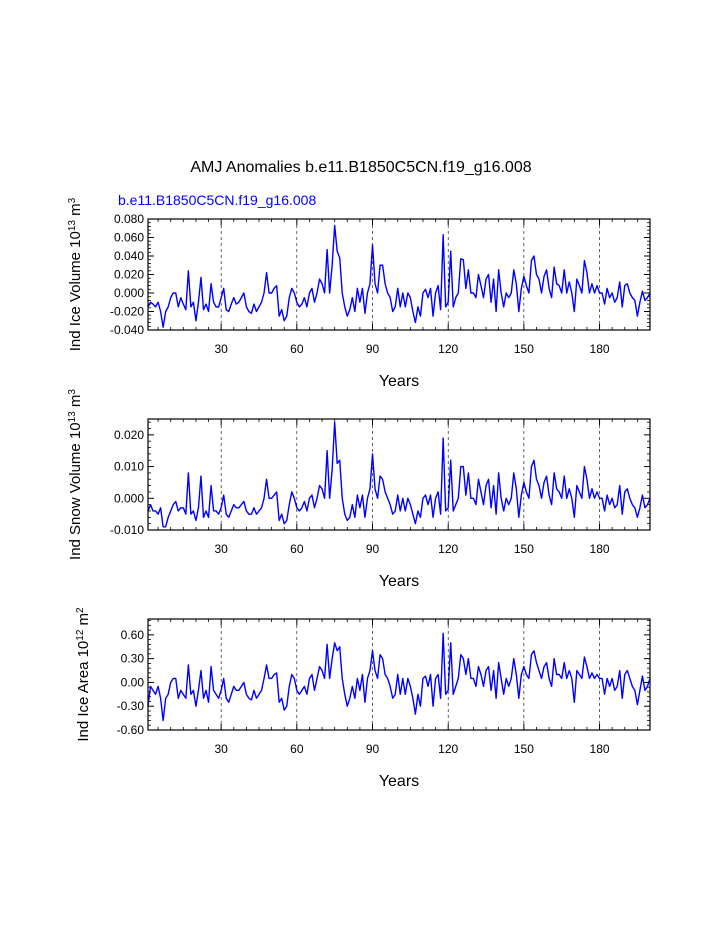  Describe the element at coordinates (131, 730) in the screenshot. I see `y-tick-label: -0.60` at that location.